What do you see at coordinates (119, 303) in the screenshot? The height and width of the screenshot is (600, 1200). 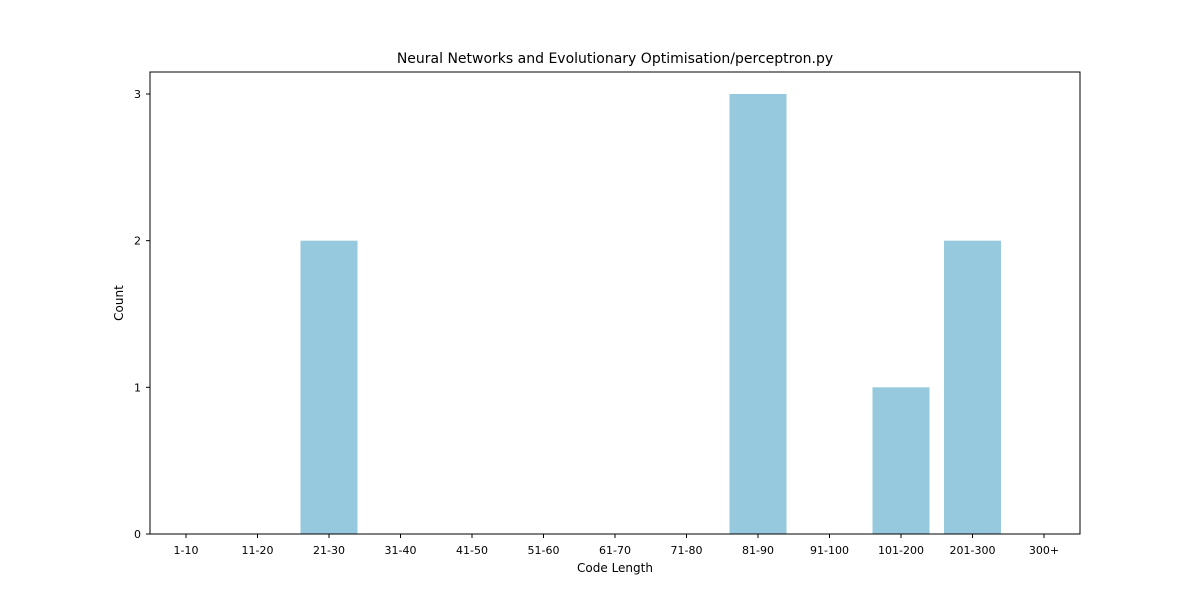 I see `y-axis-label: Count` at bounding box center [119, 303].